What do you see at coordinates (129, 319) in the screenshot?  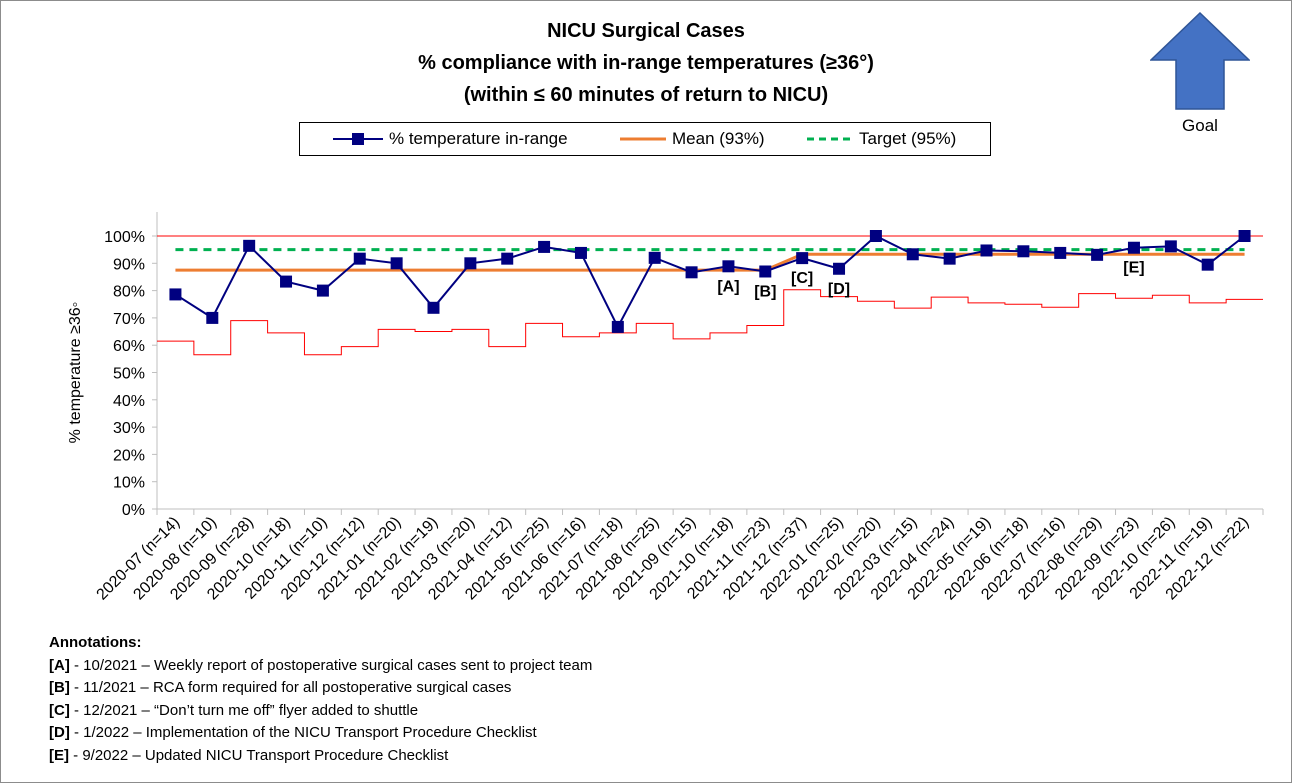 I see `y-tick-label: 70%` at bounding box center [129, 319].